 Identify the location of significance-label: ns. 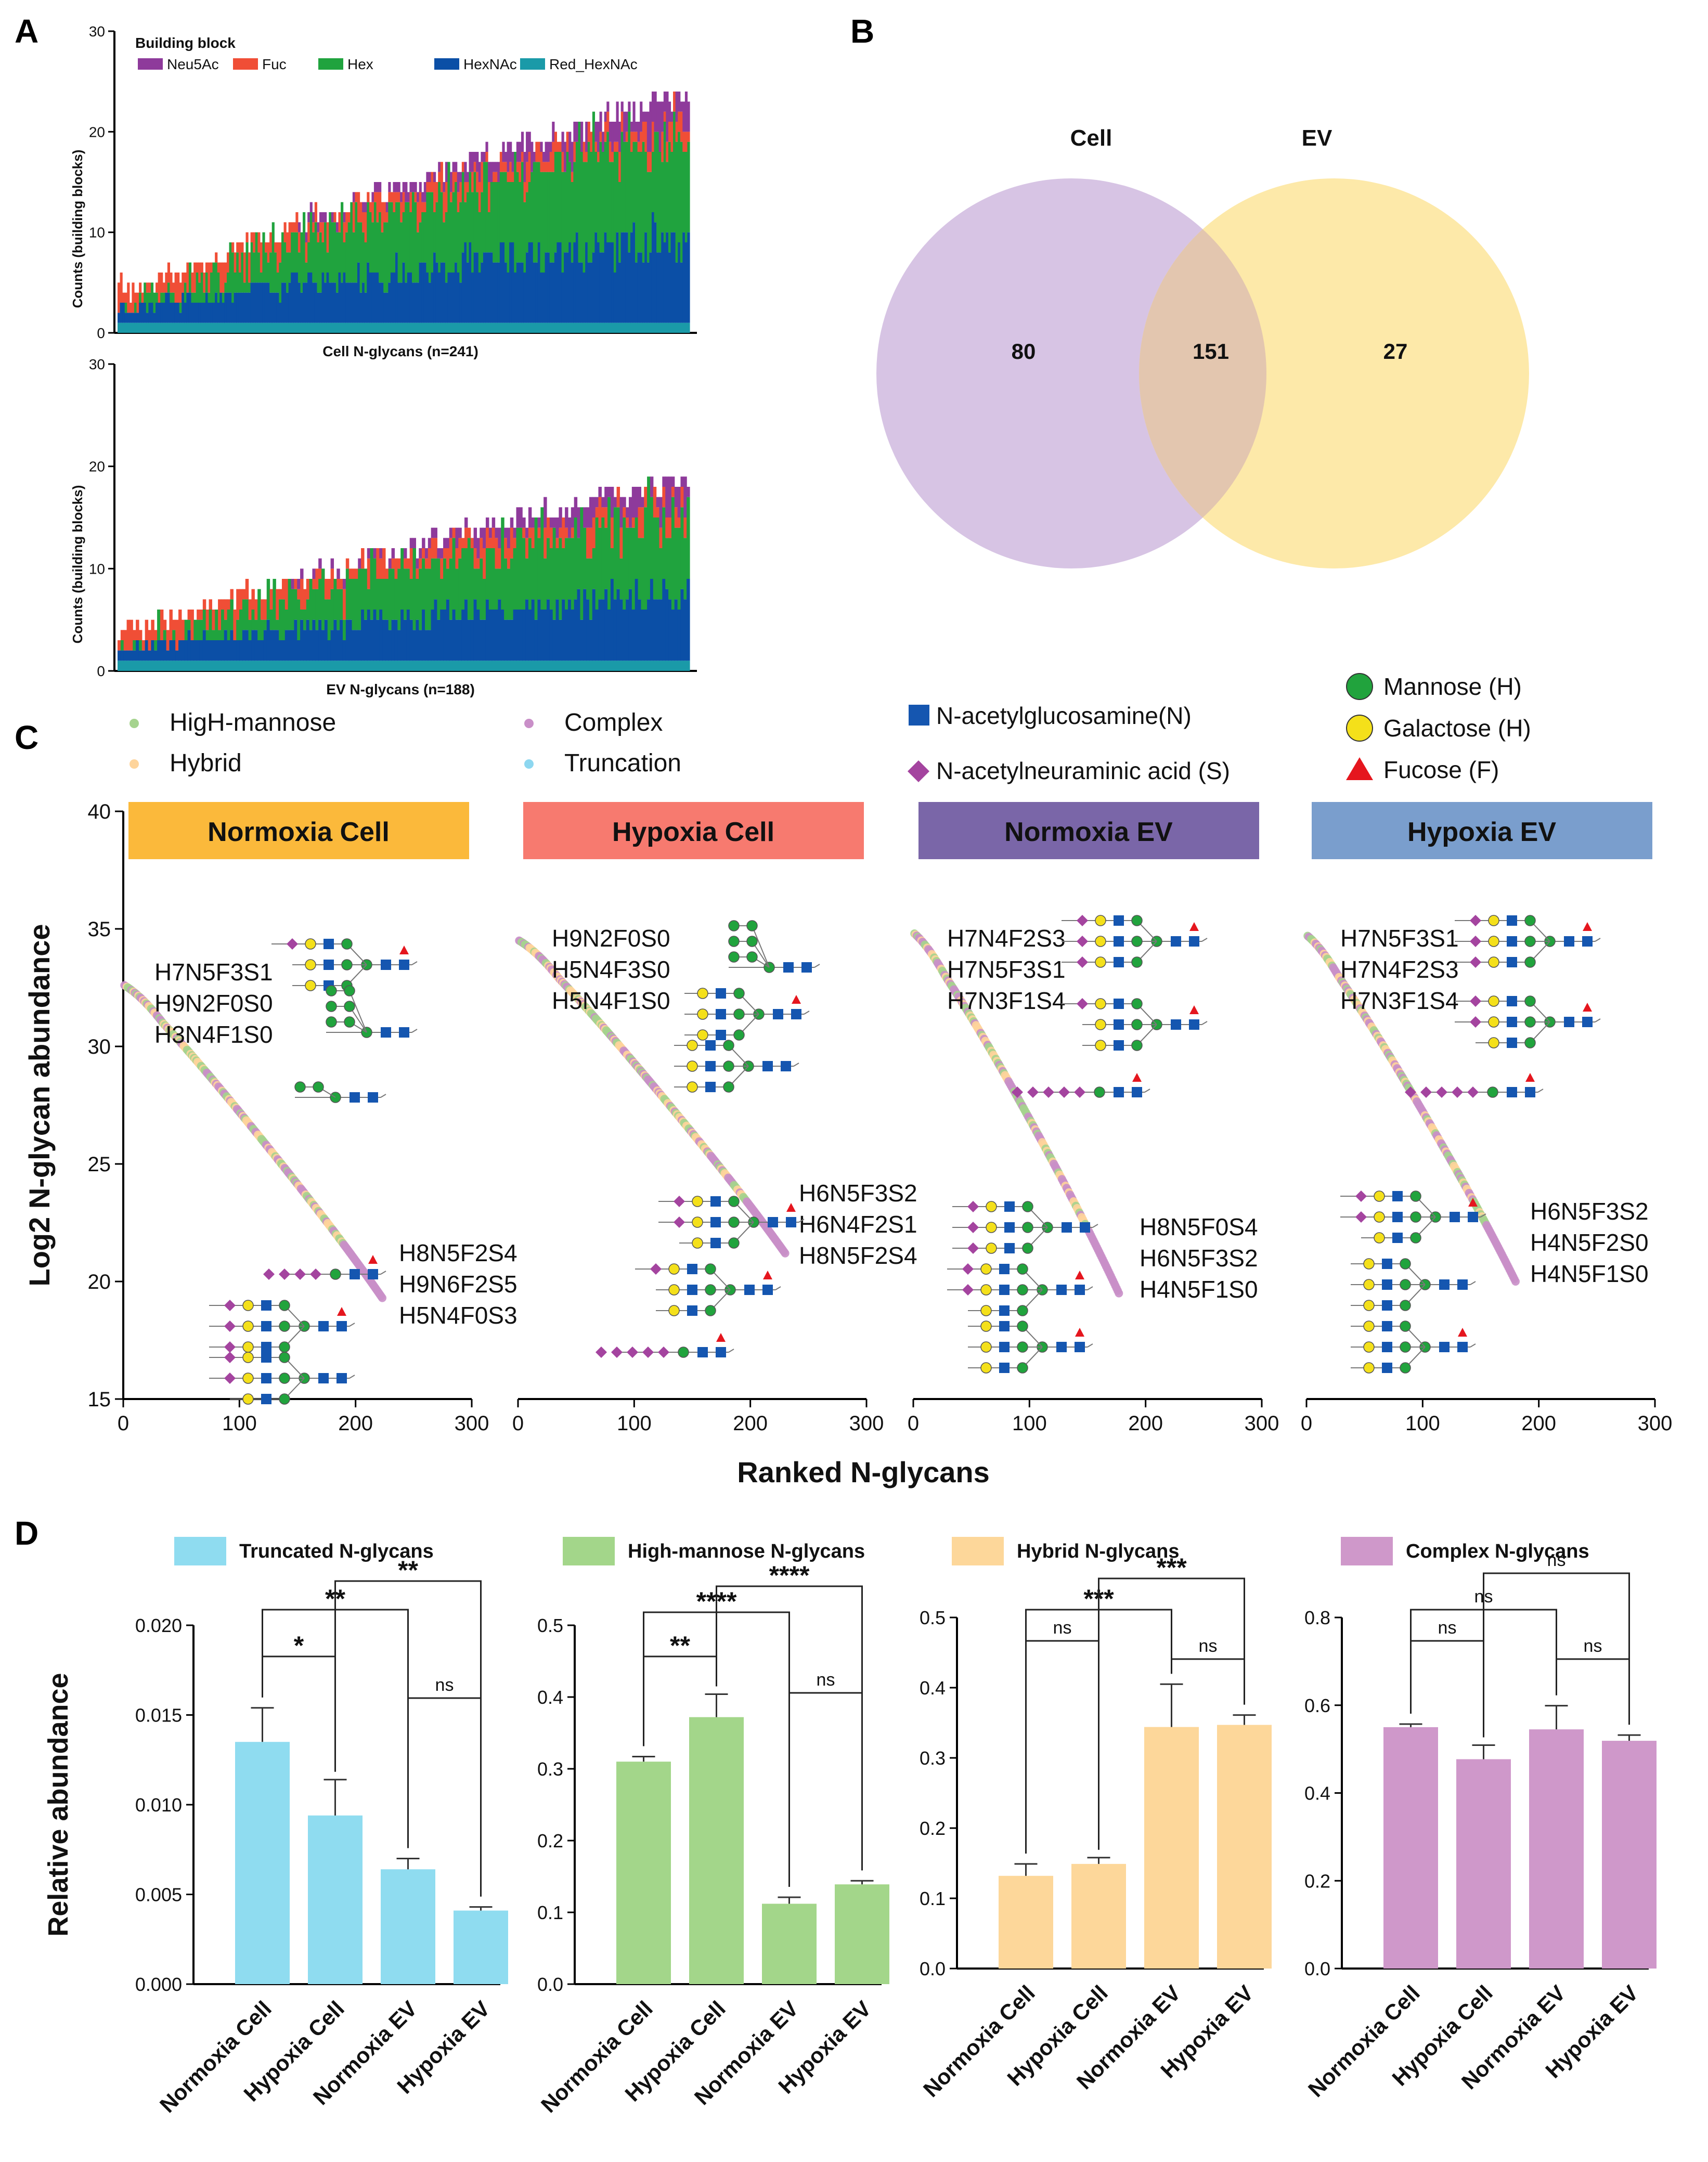
(1593, 1646).